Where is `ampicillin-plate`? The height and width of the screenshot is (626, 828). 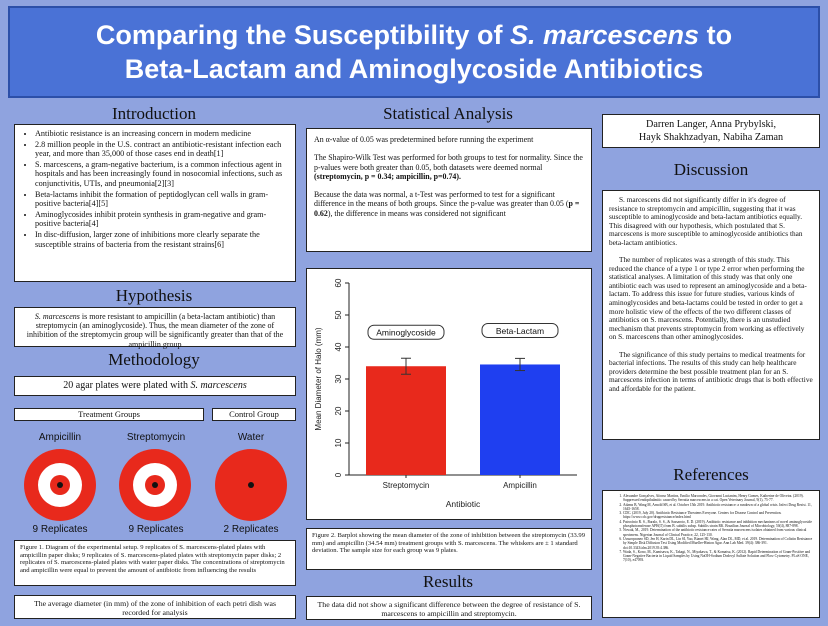
ampicillin-plate is located at coordinates (60, 485).